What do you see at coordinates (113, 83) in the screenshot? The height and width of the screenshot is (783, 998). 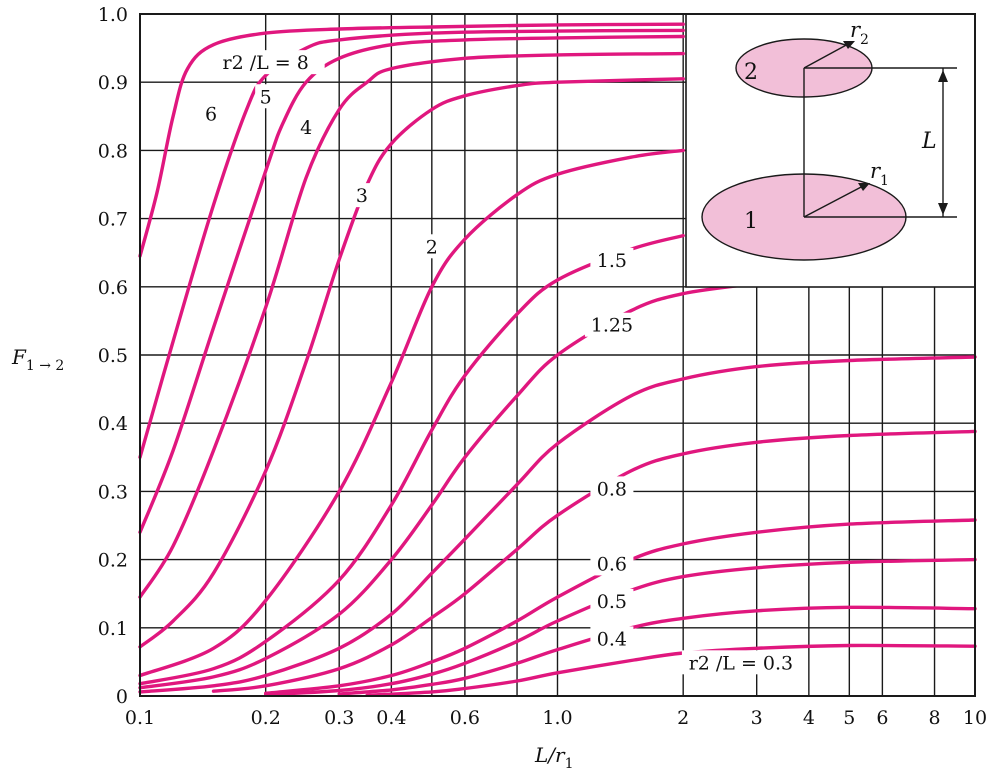 I see `y-tick-label: 0.9` at bounding box center [113, 83].